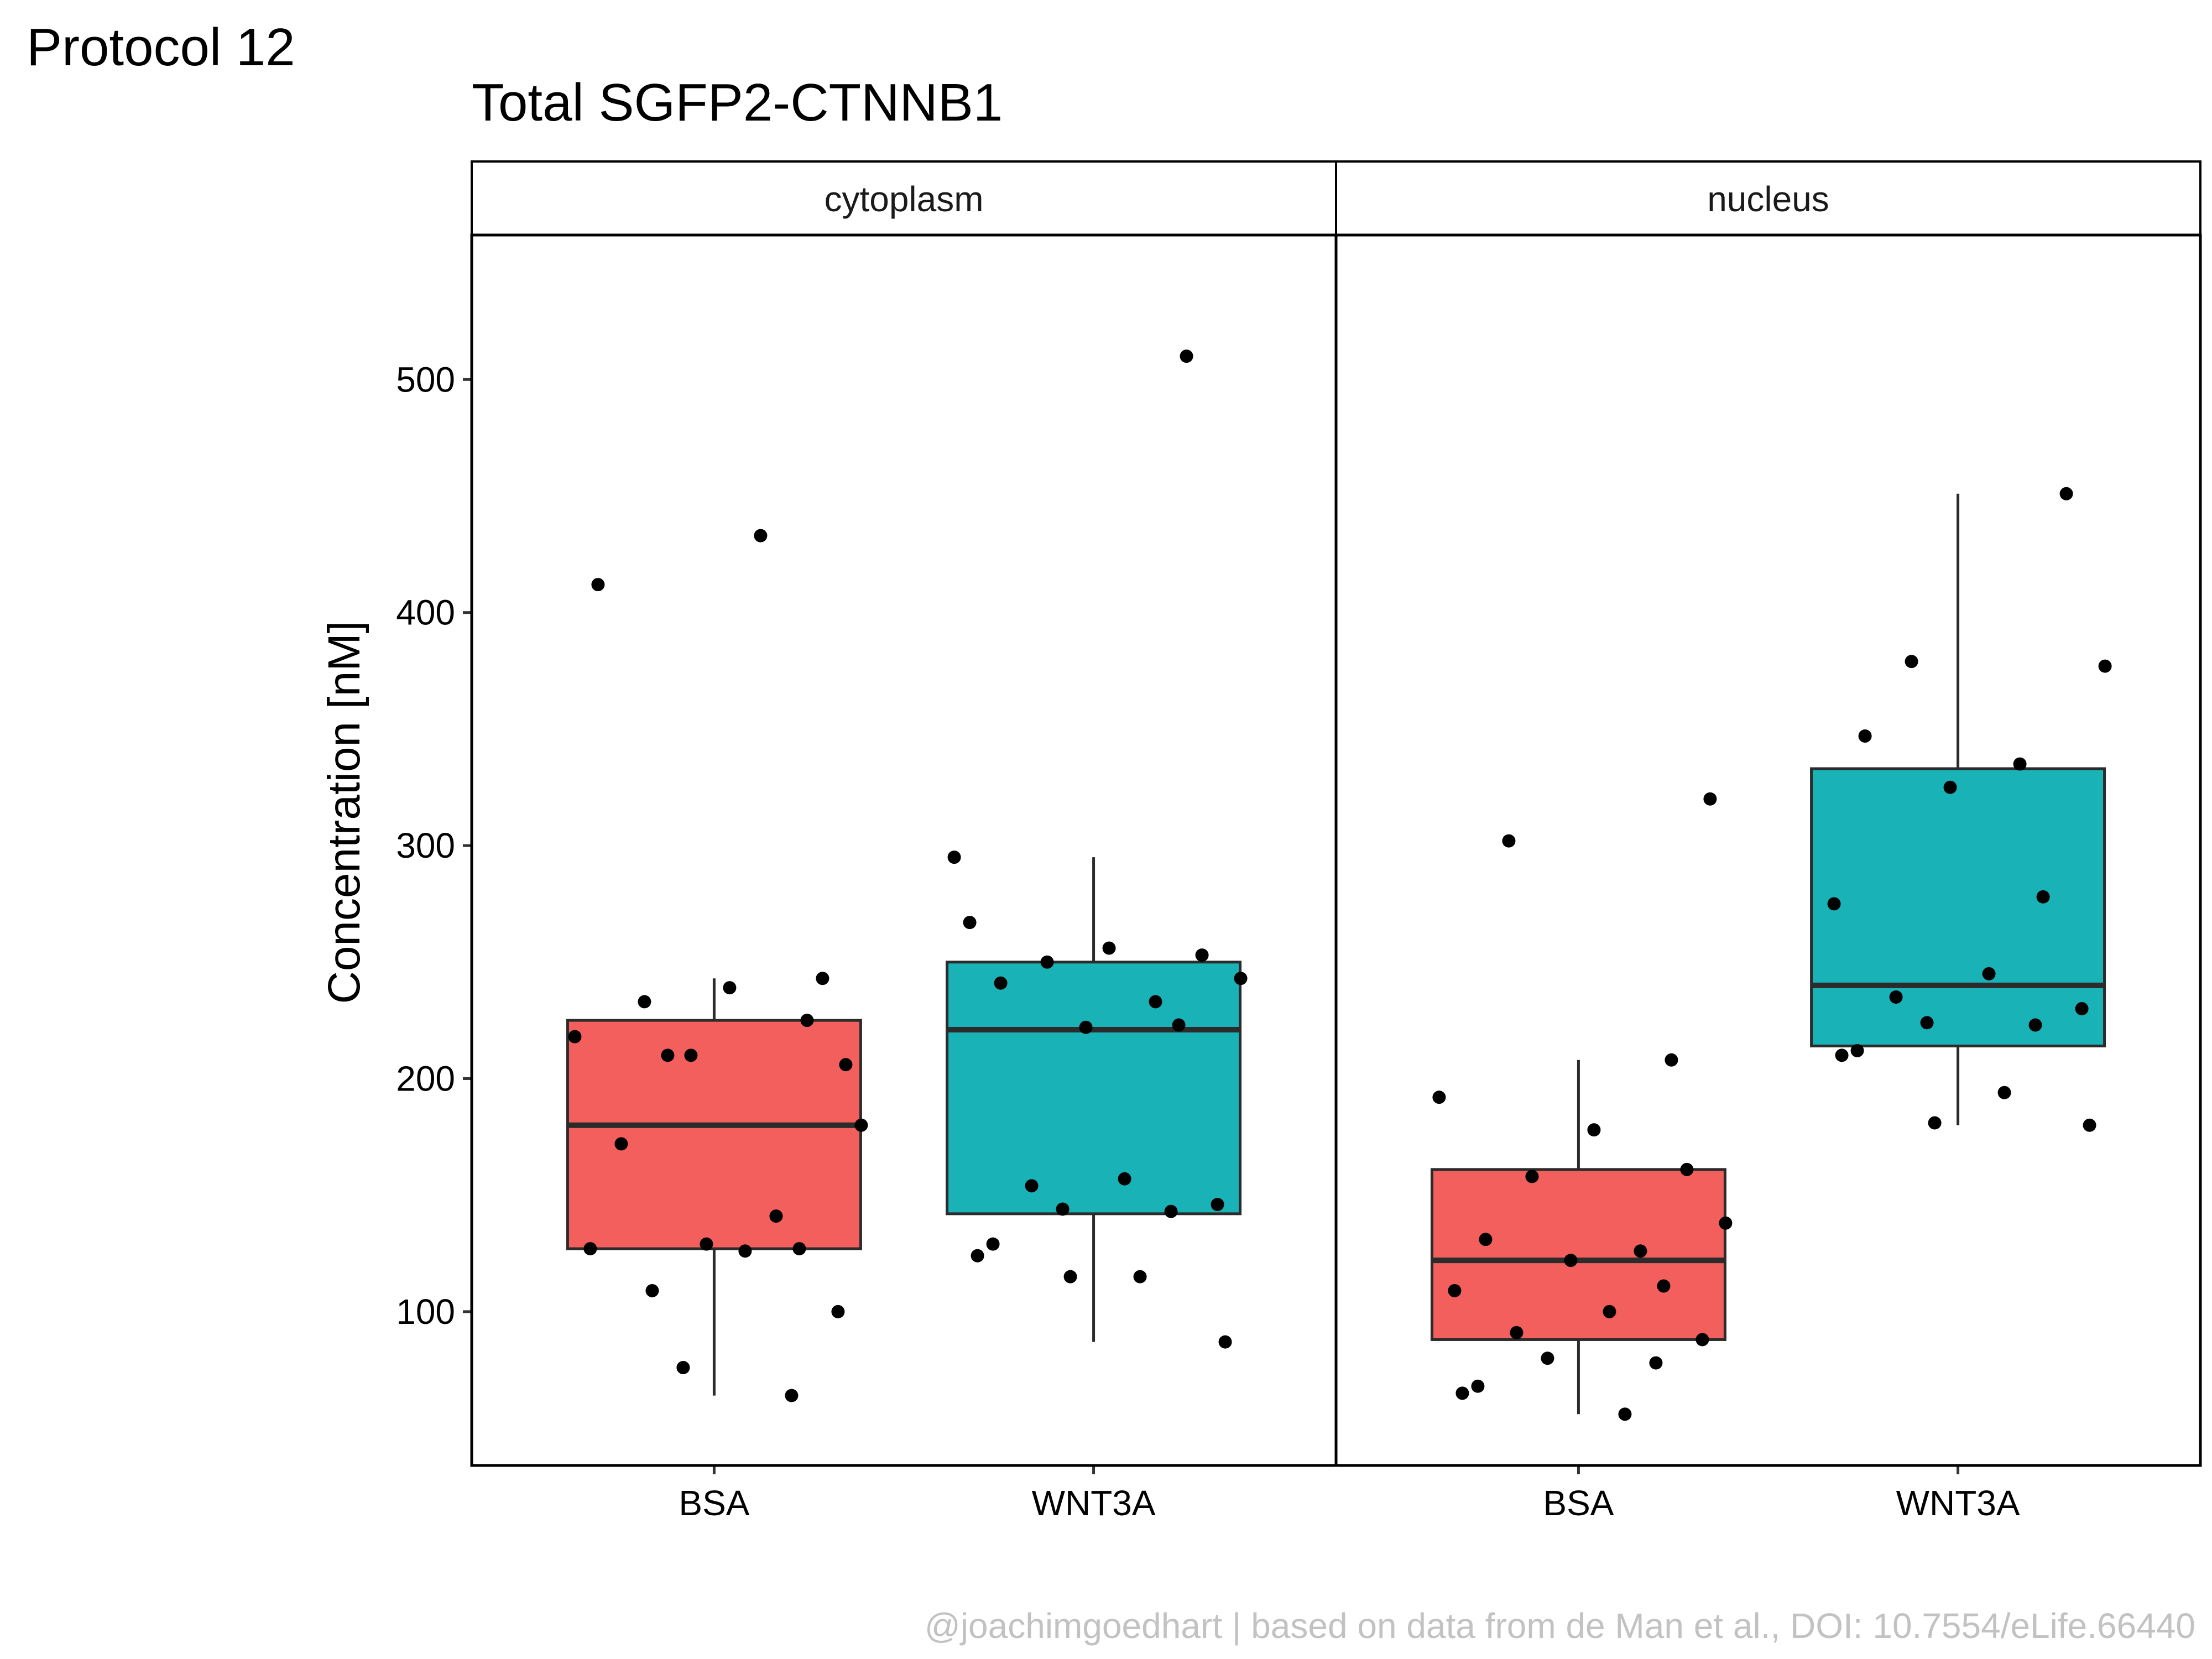 The height and width of the screenshot is (1659, 2212). Describe the element at coordinates (426, 613) in the screenshot. I see `y-tick-label: 400` at that location.